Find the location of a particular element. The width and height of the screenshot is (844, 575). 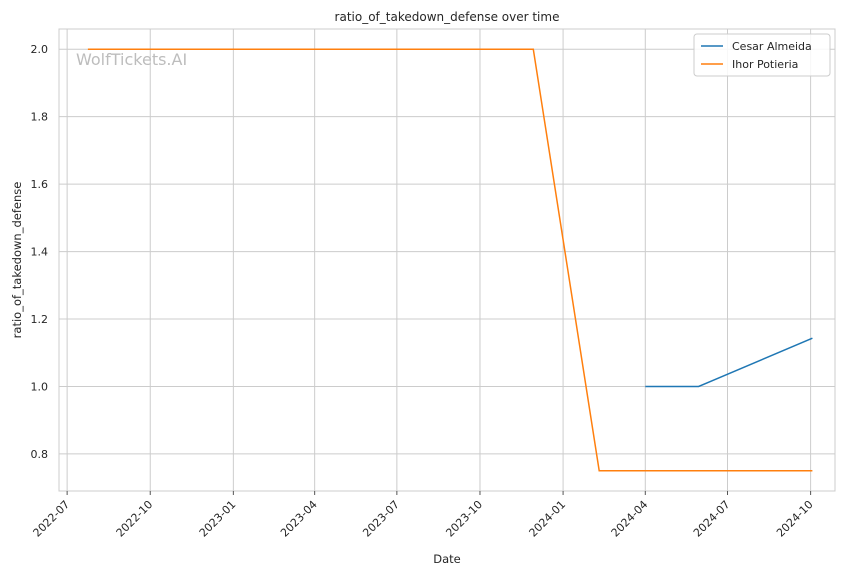

y-tick-label: 1.8 is located at coordinates (40, 117).